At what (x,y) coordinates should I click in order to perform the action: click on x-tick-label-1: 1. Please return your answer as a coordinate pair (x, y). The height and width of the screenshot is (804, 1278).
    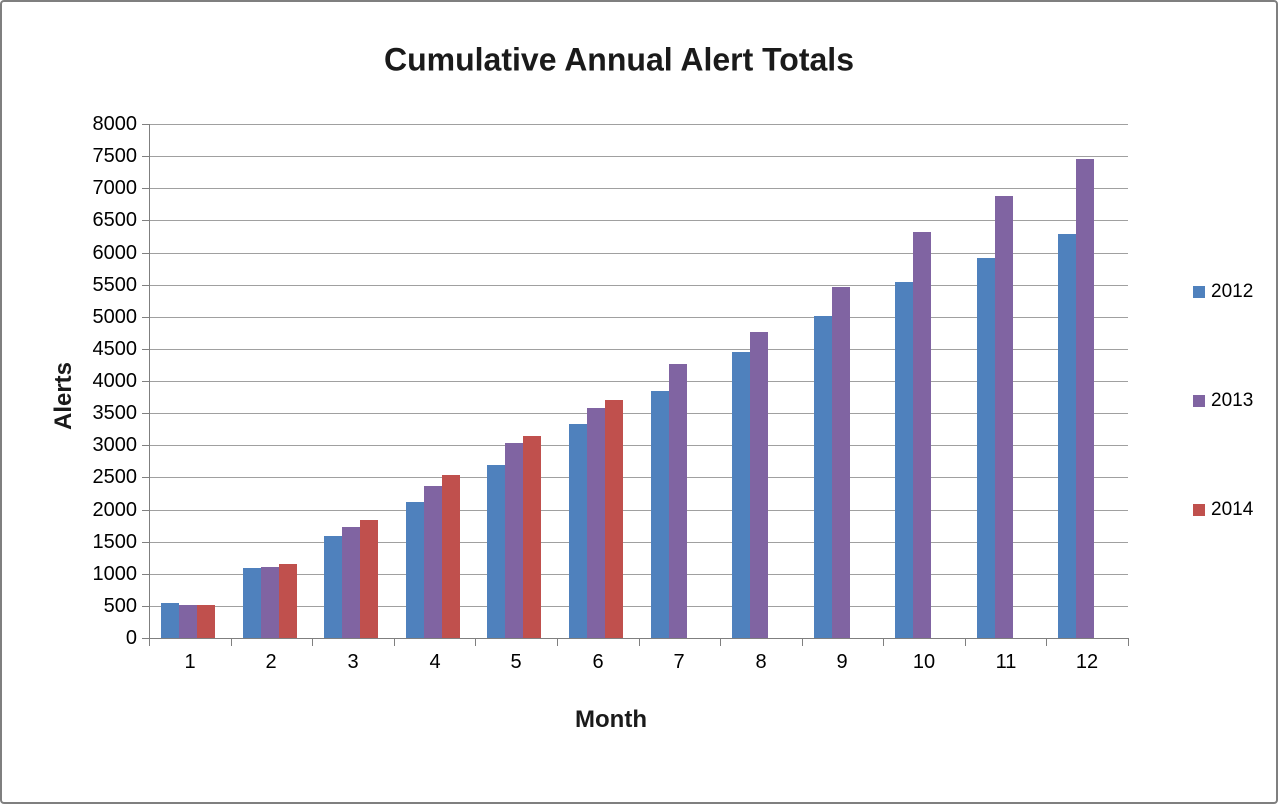
    Looking at the image, I should click on (190, 662).